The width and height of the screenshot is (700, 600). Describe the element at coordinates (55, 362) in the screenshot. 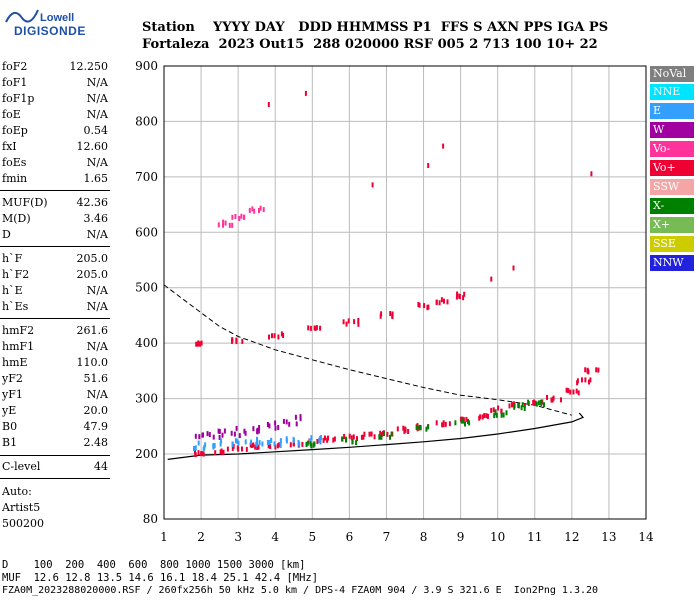

I see `param-row: hmE 110.0` at that location.